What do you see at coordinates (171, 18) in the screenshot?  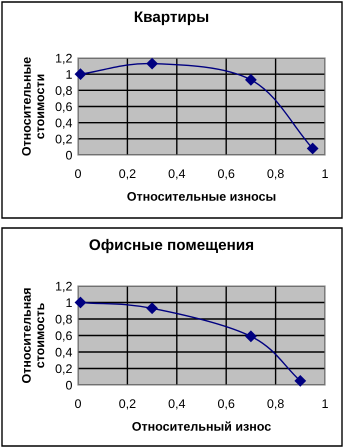 I see `chart-title: Квартиры` at bounding box center [171, 18].